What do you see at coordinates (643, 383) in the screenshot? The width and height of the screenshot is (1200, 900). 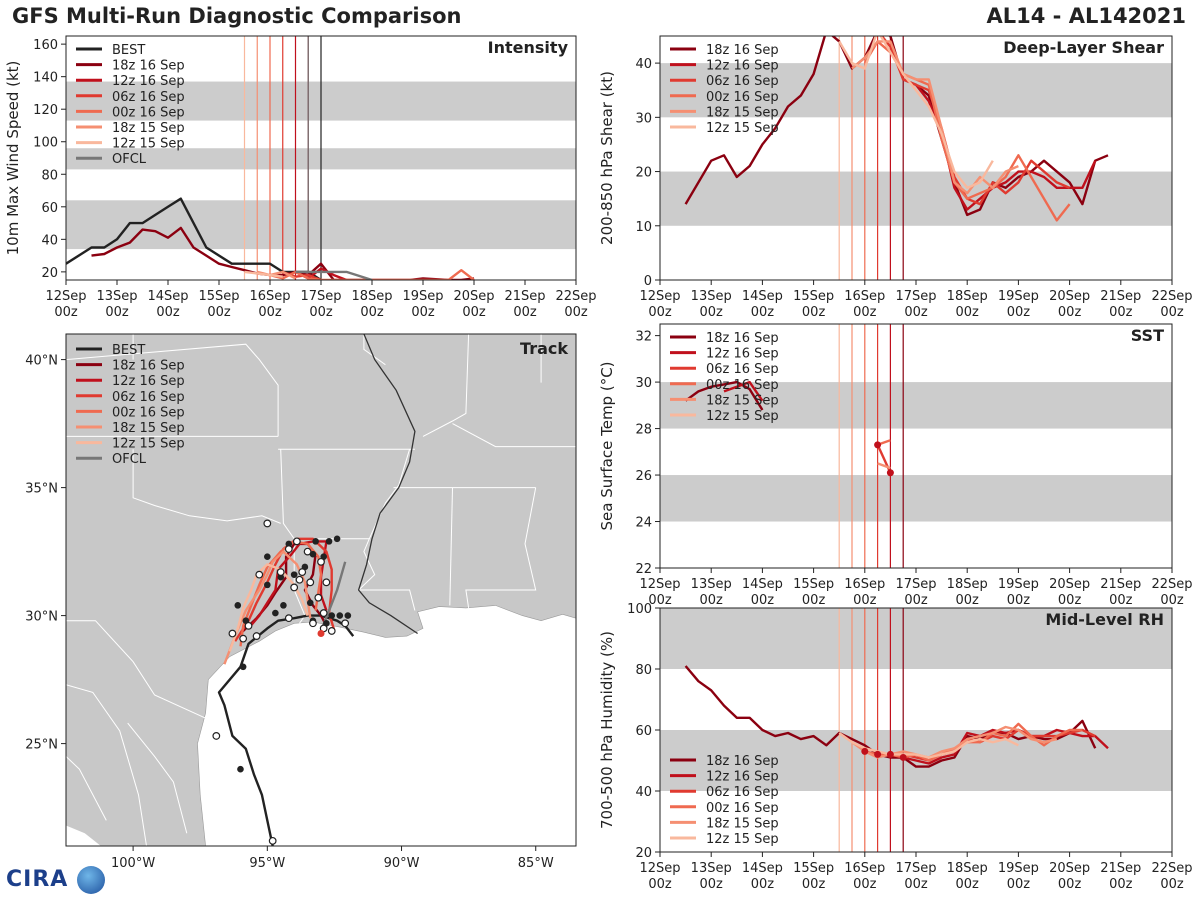 I see `y-tick-label: 30` at bounding box center [643, 383].